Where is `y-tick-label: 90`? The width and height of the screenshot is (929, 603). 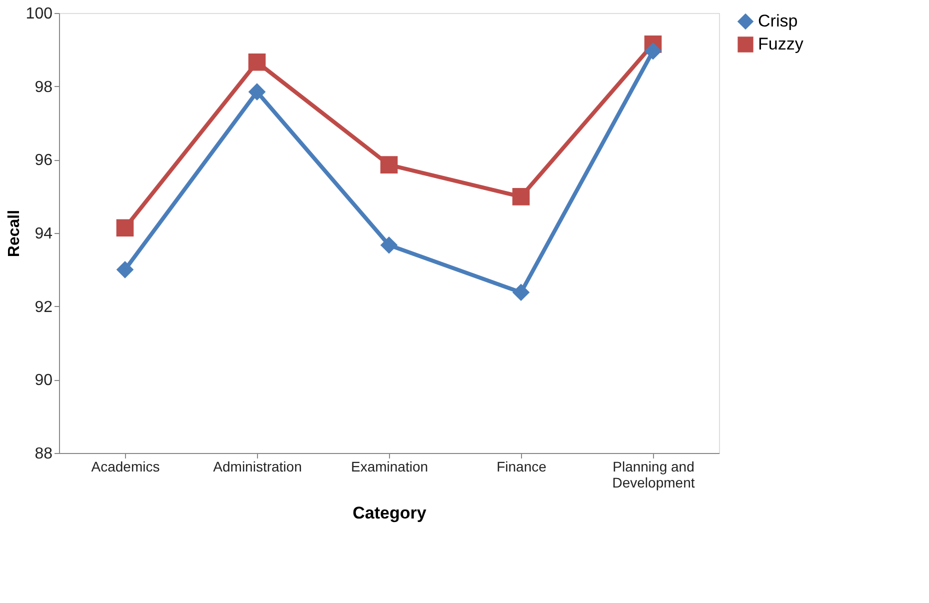 y-tick-label: 90 is located at coordinates (43, 381).